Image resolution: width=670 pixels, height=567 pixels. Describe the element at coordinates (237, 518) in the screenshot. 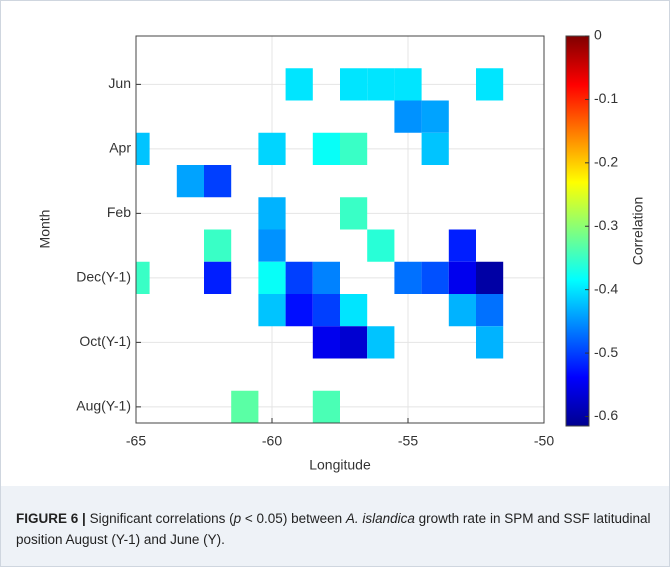

I see `caption-text: p` at that location.